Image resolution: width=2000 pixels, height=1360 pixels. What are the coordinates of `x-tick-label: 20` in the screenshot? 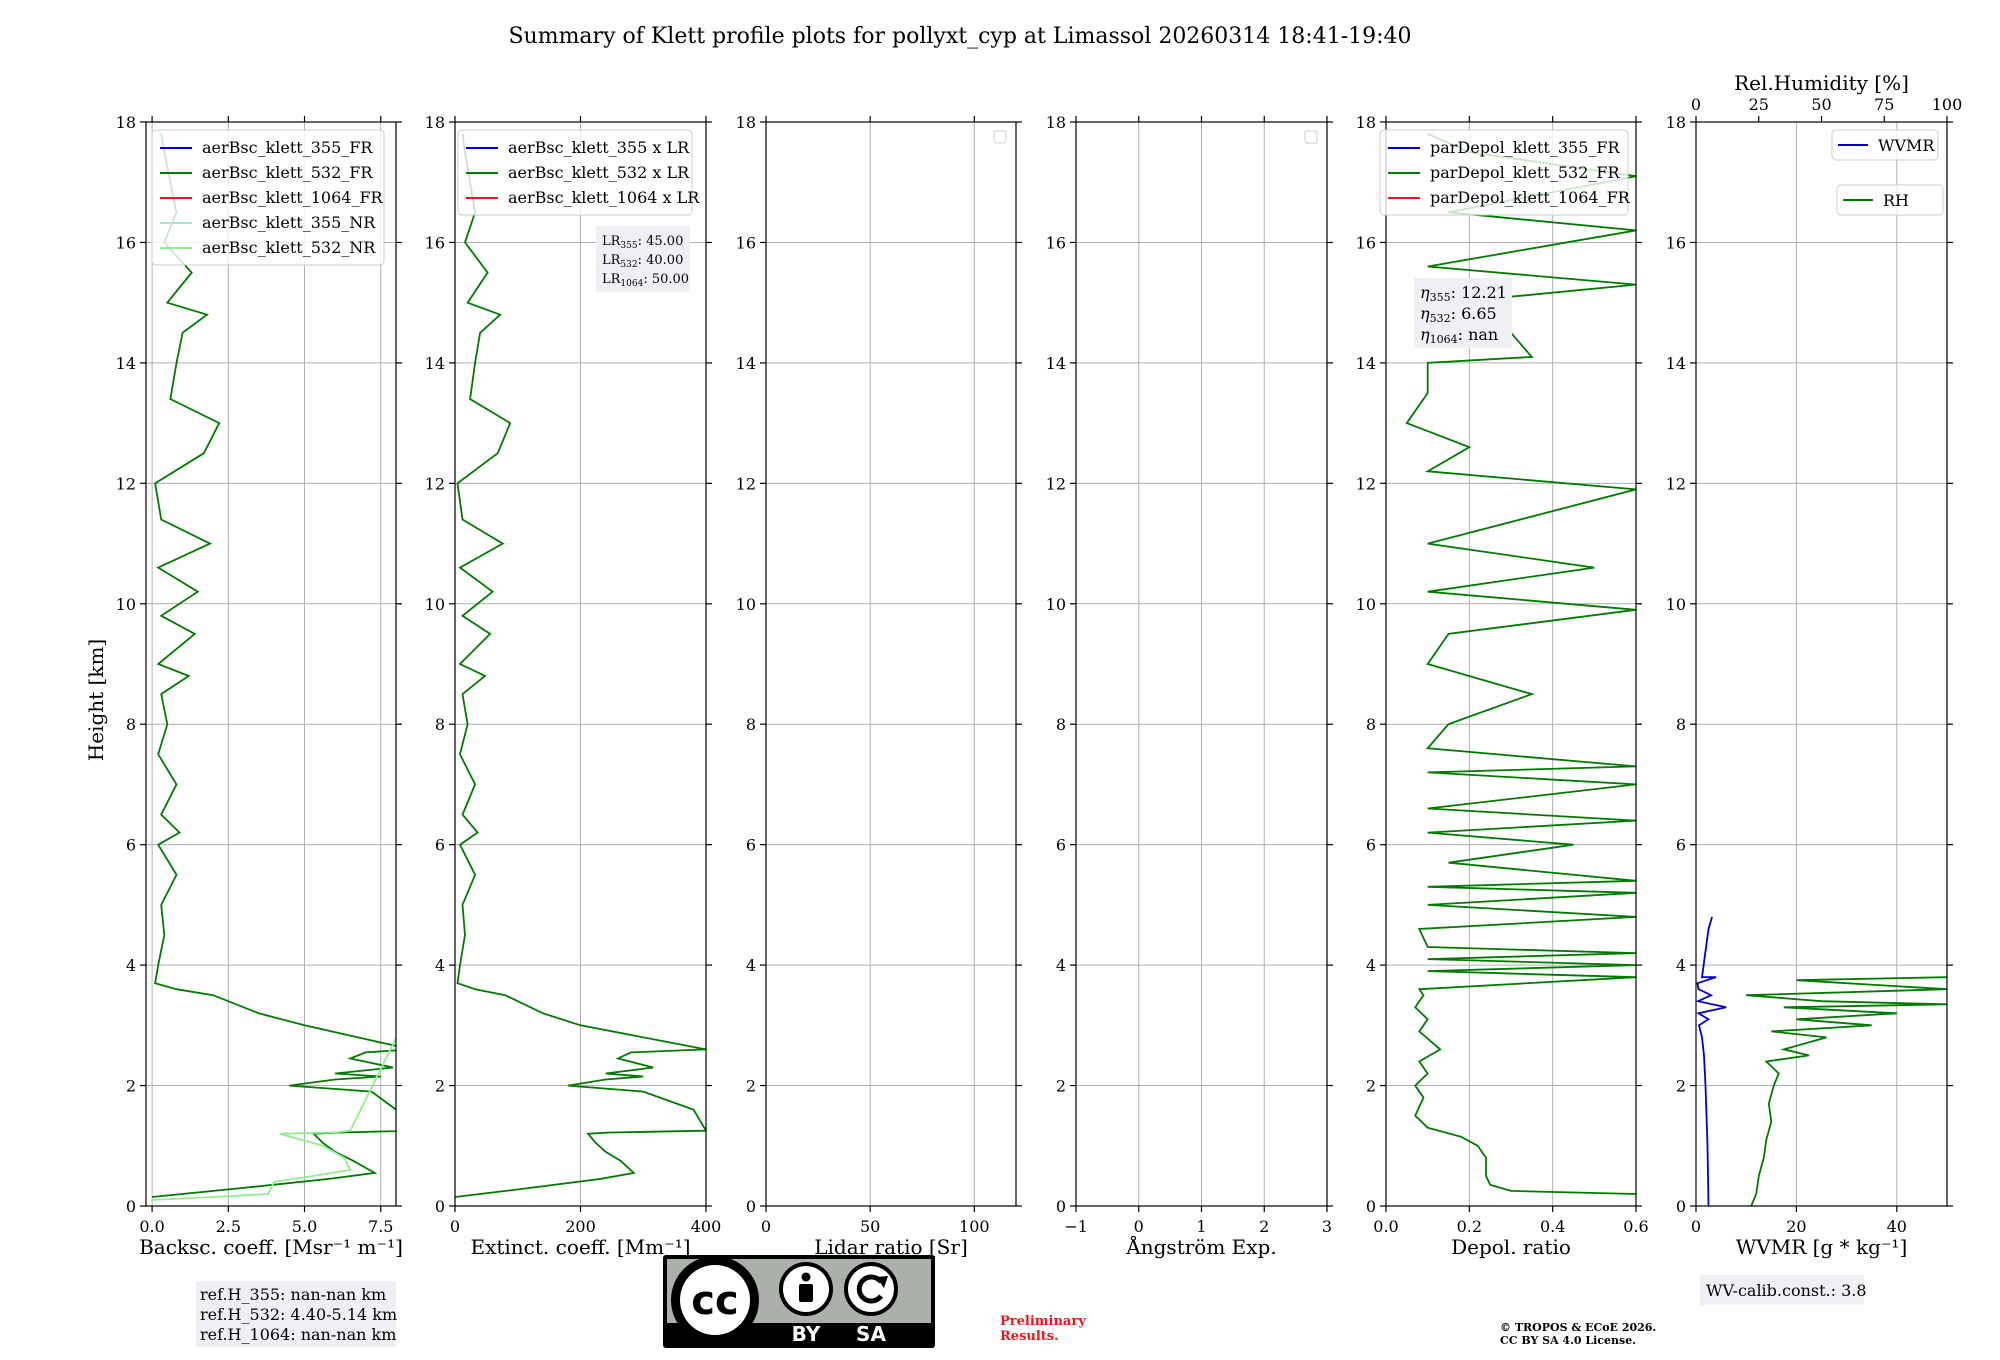 It's located at (1796, 1226).